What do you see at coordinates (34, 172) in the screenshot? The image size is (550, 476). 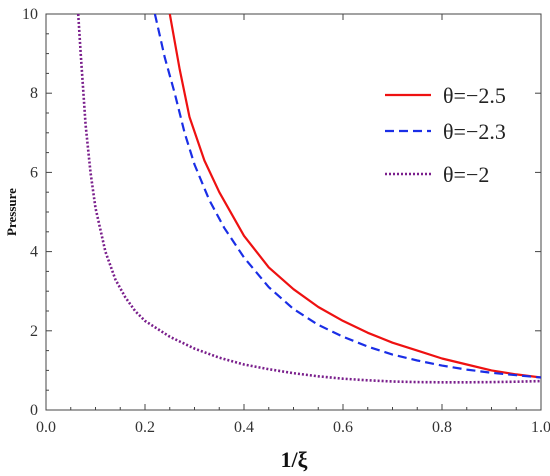 I see `y-tick-label: 6` at bounding box center [34, 172].